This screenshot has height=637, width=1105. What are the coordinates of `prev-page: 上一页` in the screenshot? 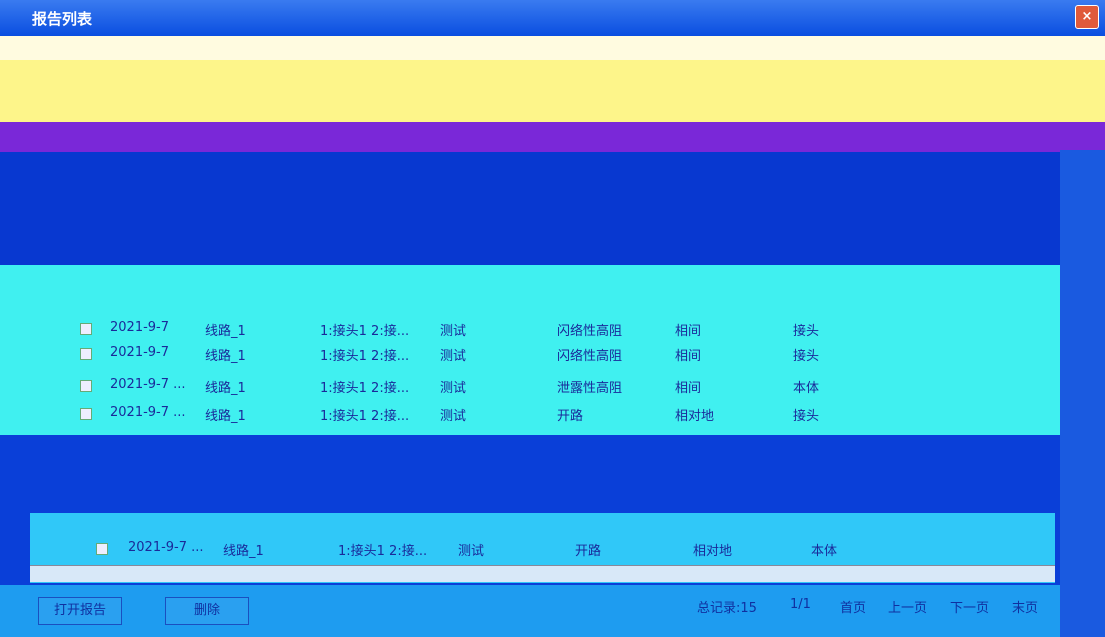 It's located at (908, 608).